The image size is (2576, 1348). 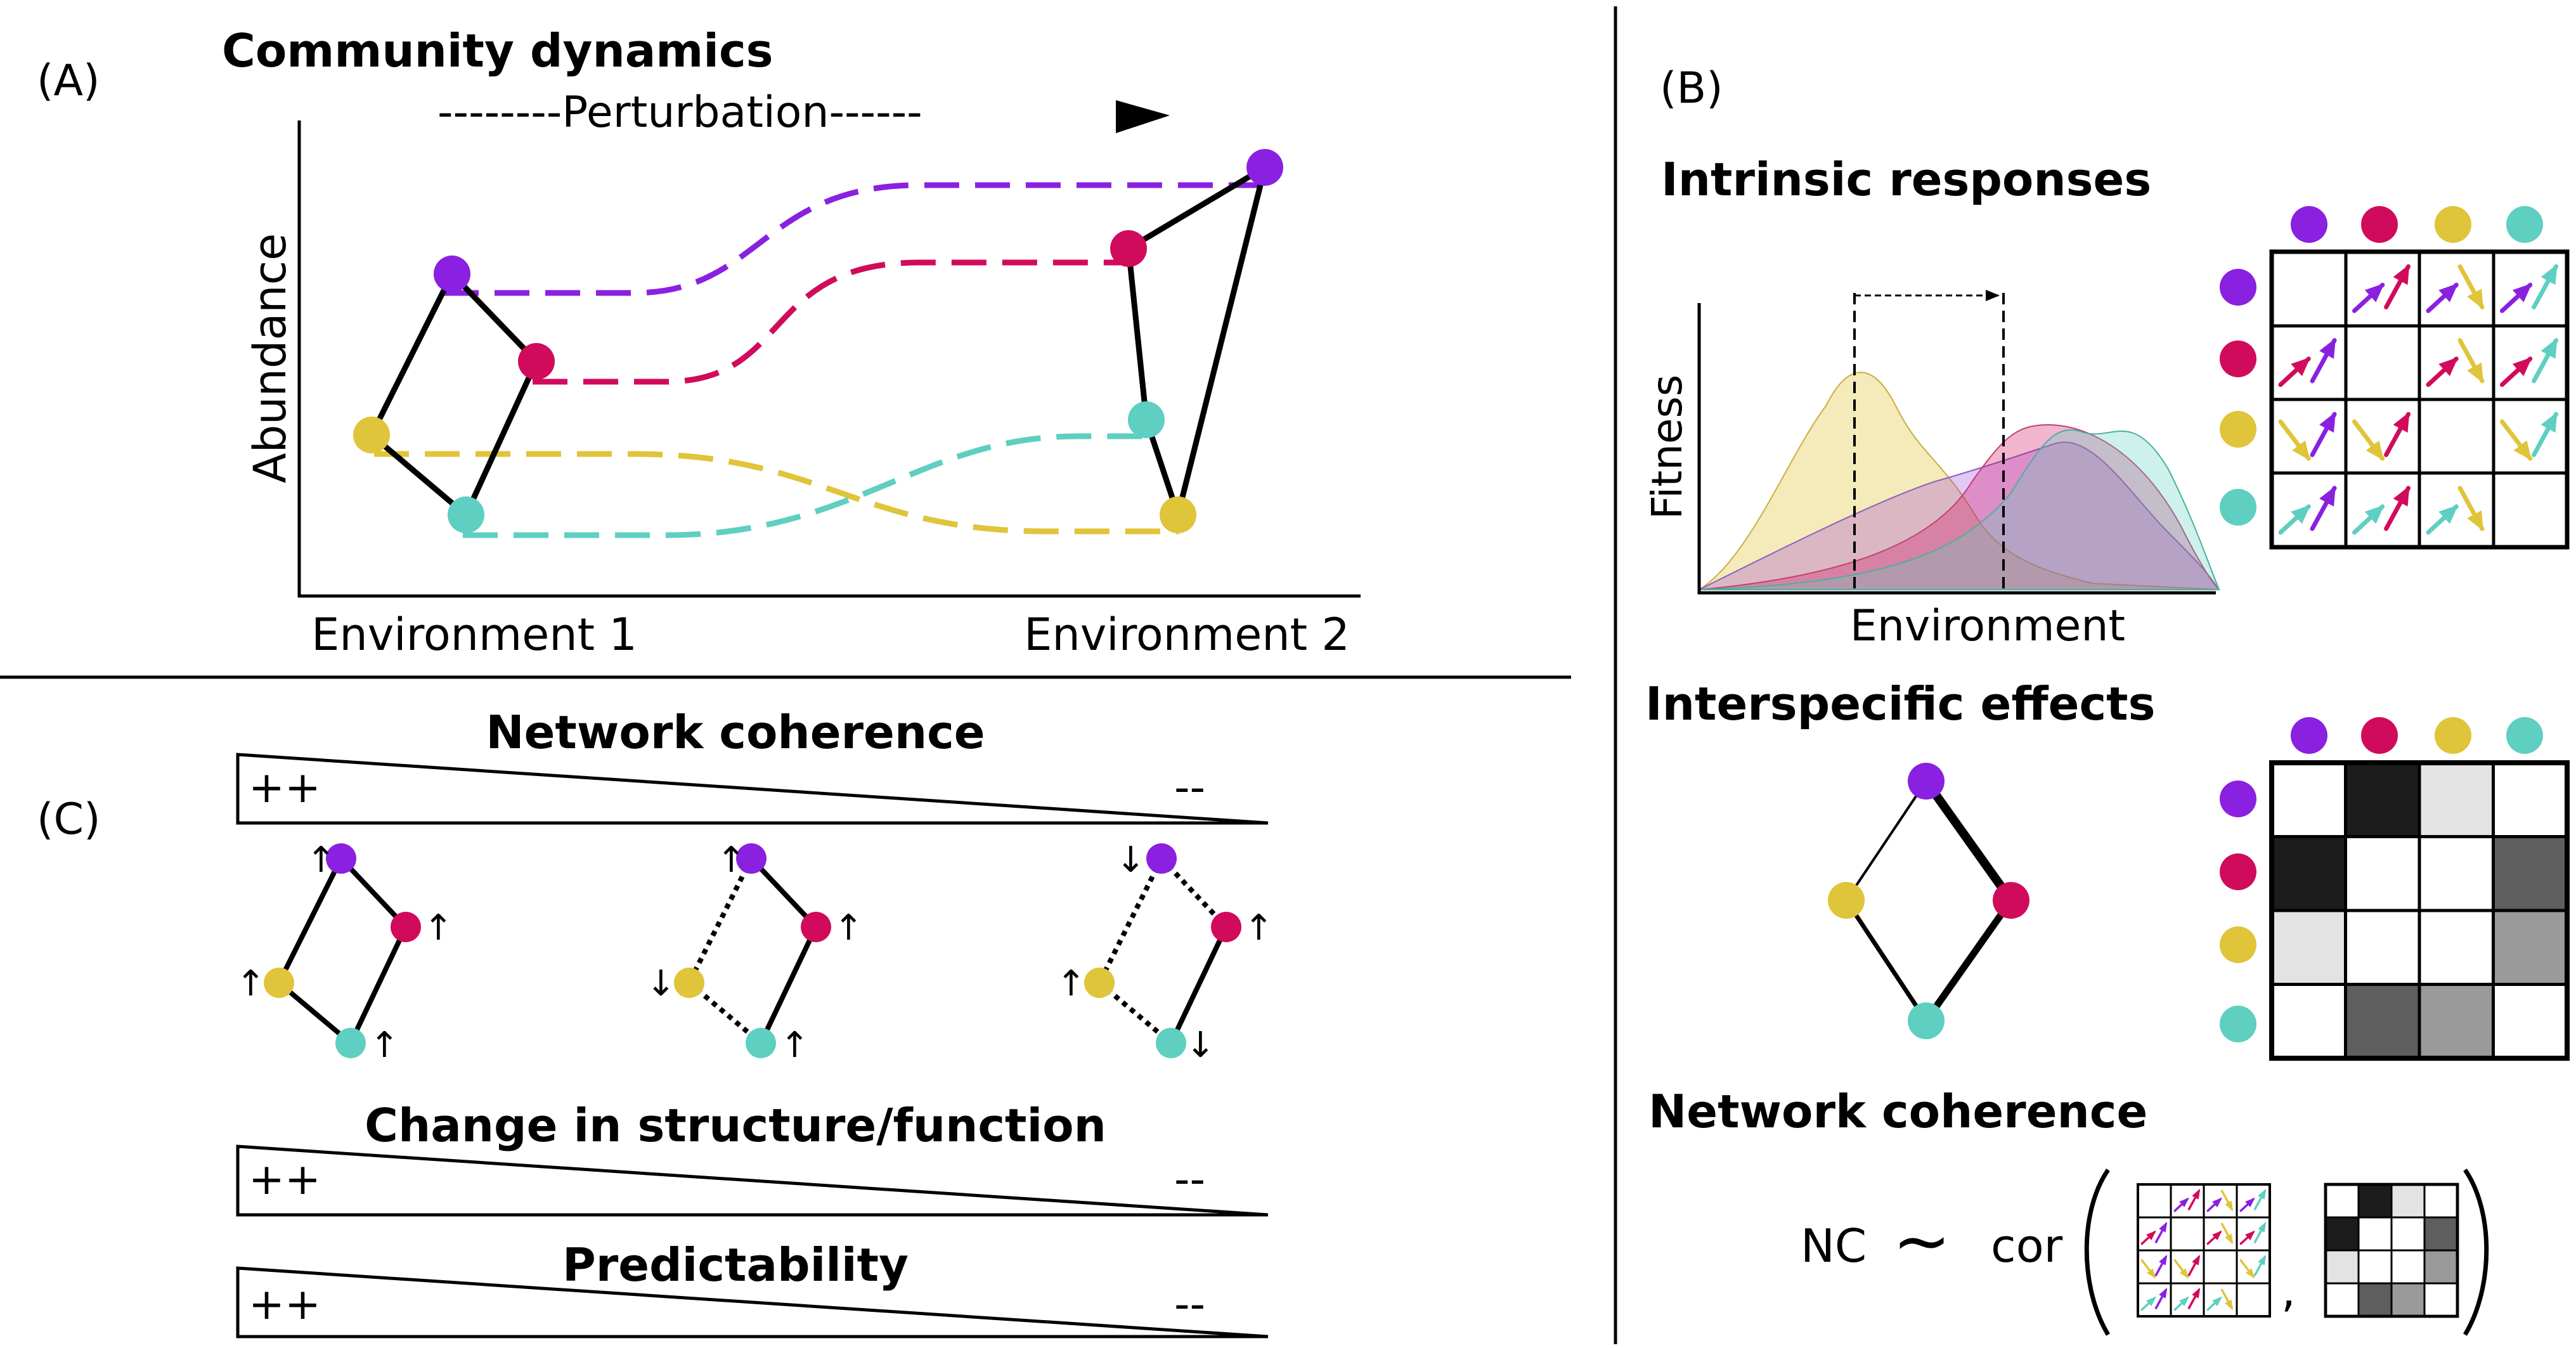 What do you see at coordinates (755, 952) in the screenshot?
I see `network-mid-coherence: ↑ ↑ ↓ ↑` at bounding box center [755, 952].